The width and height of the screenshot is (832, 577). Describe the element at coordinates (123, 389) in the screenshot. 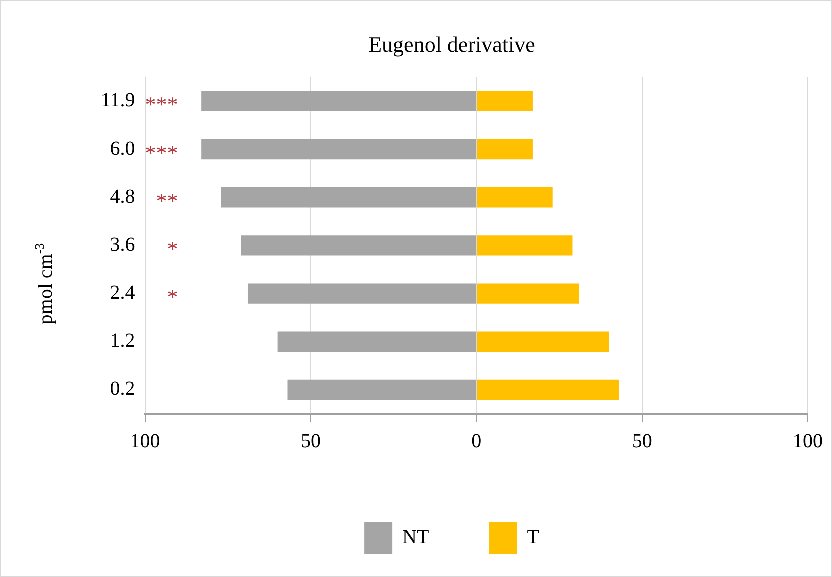

I see `y-tick-label: 0.2` at that location.